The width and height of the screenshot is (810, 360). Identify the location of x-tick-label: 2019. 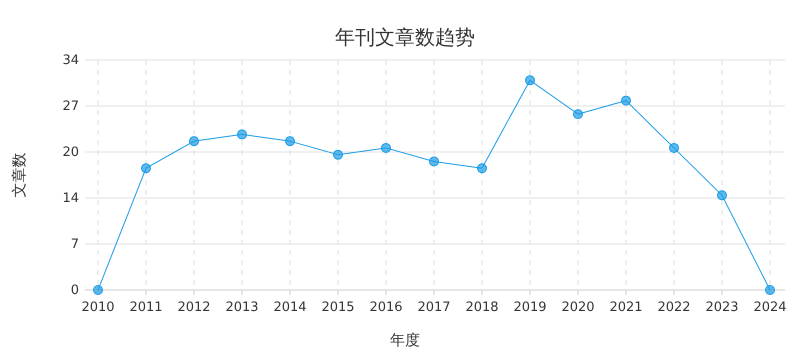
(530, 307).